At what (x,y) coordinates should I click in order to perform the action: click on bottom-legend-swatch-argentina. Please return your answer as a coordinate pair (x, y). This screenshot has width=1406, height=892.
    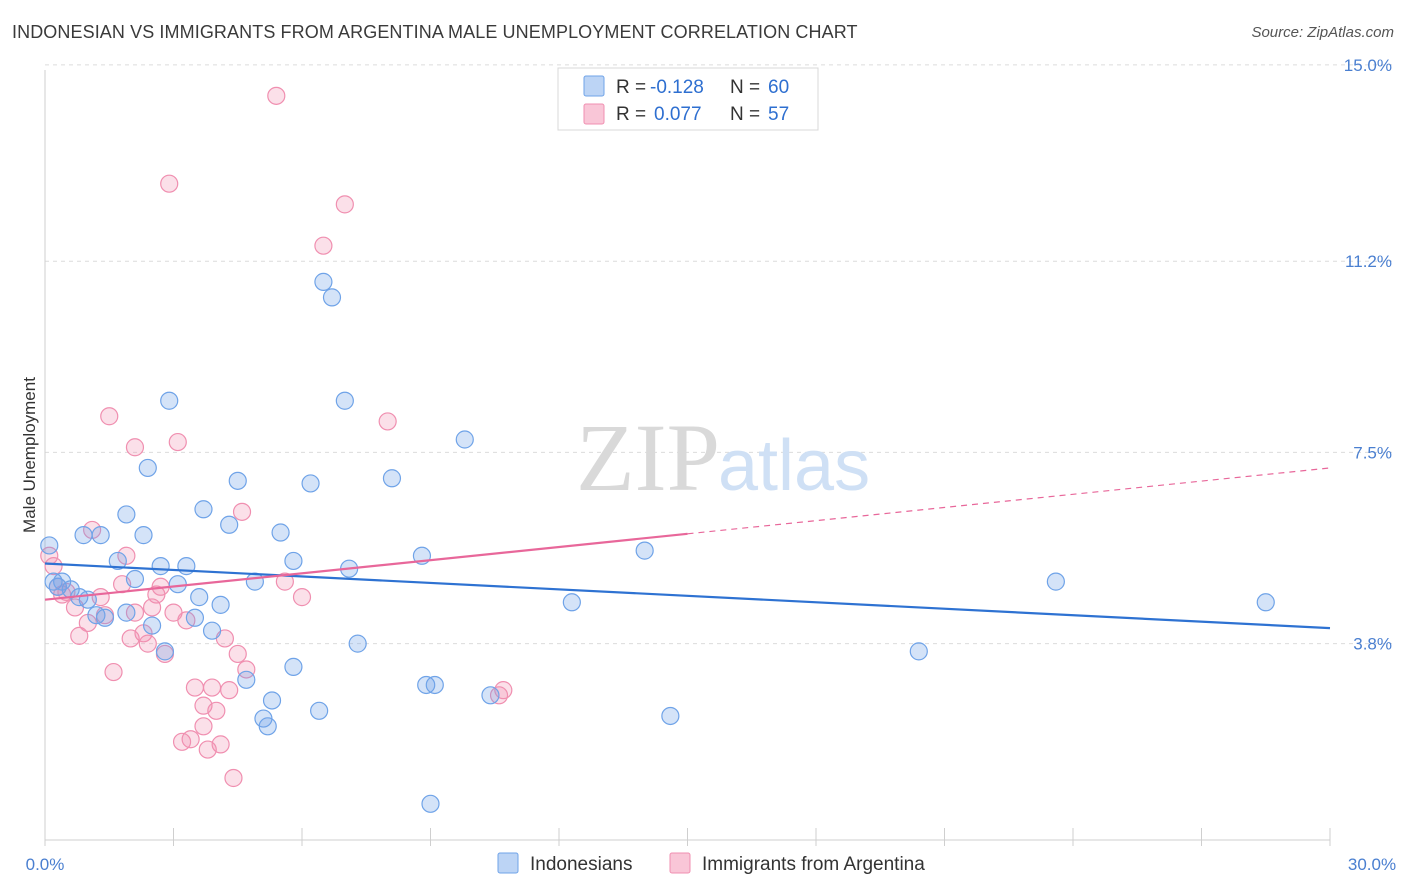
    Looking at the image, I should click on (680, 863).